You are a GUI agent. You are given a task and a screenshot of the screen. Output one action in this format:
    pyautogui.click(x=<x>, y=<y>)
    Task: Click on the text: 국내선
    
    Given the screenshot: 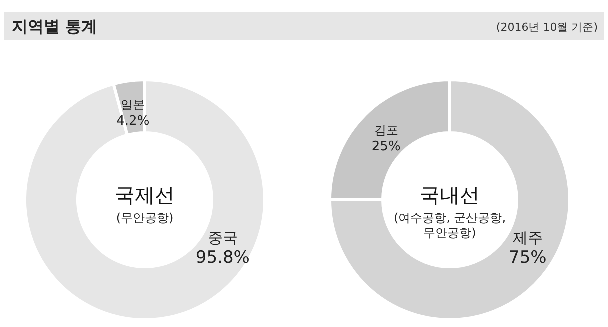 What is the action you would take?
    pyautogui.click(x=450, y=195)
    